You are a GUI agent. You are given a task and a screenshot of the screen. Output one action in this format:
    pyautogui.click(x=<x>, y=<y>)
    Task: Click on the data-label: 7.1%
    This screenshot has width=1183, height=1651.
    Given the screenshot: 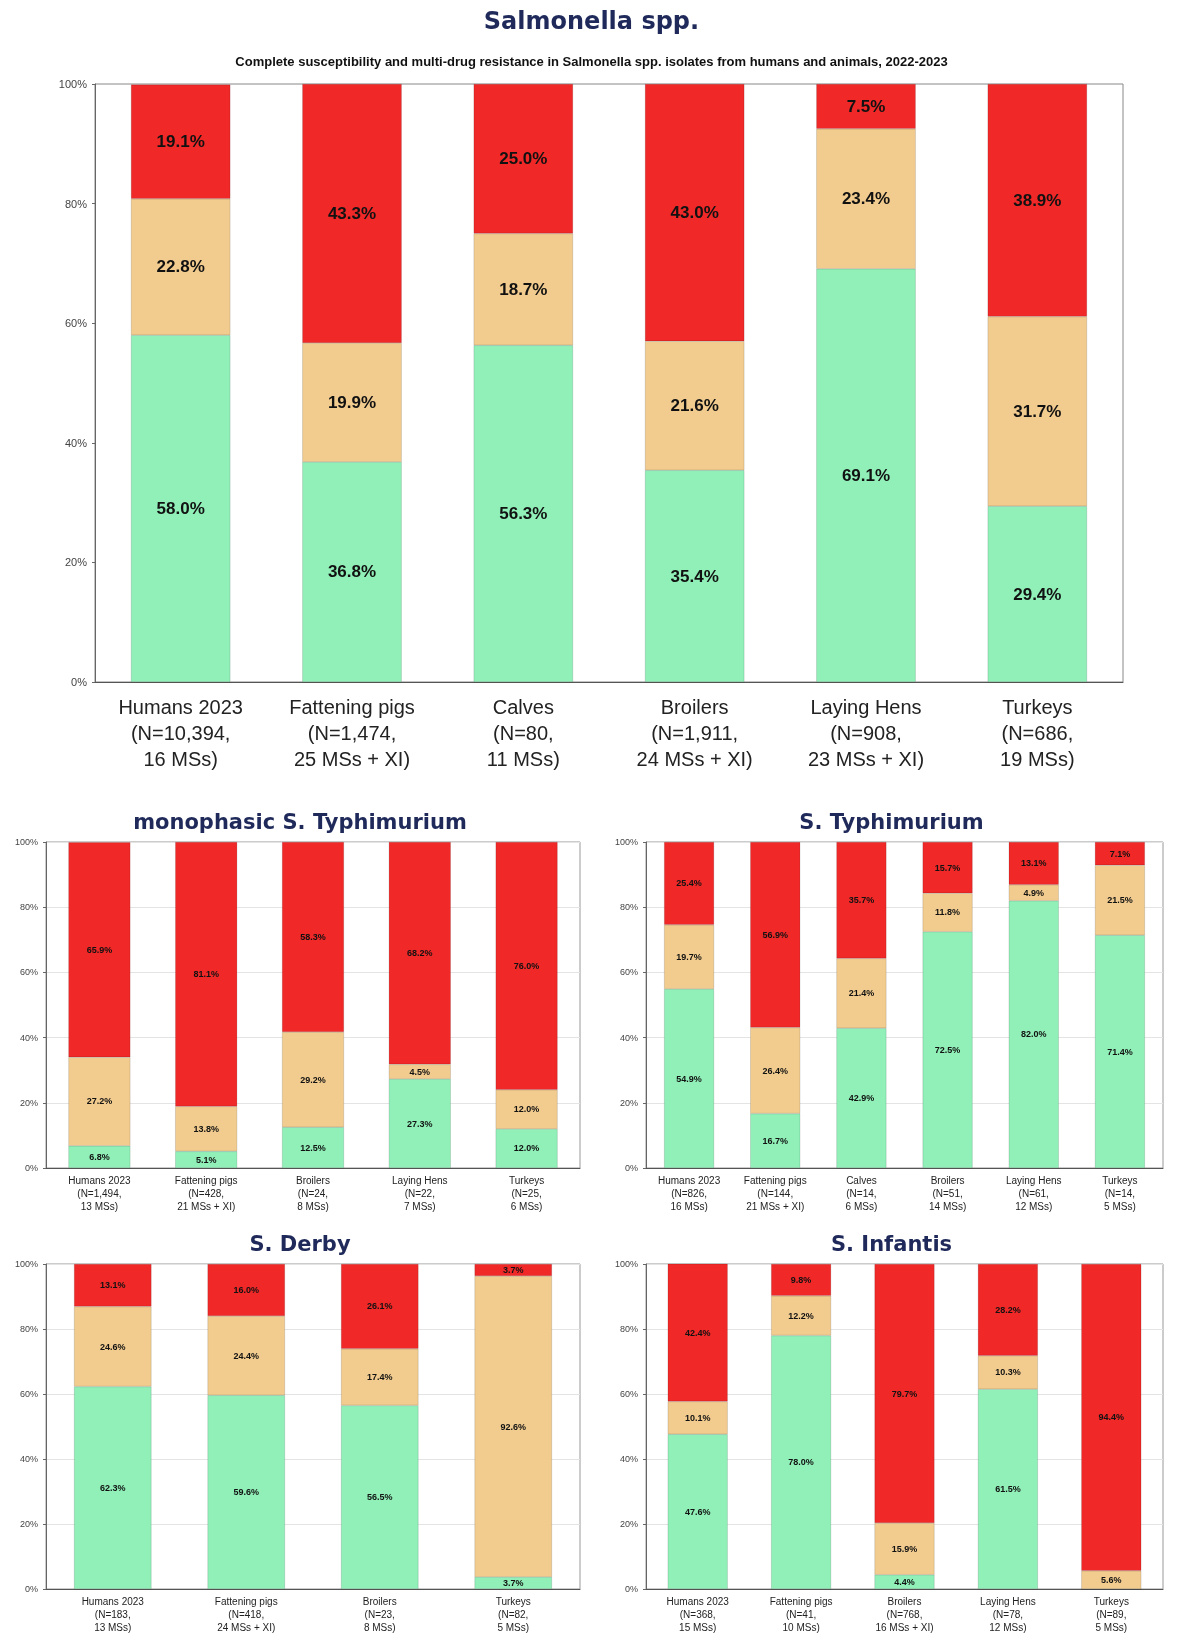 What is the action you would take?
    pyautogui.click(x=1120, y=853)
    